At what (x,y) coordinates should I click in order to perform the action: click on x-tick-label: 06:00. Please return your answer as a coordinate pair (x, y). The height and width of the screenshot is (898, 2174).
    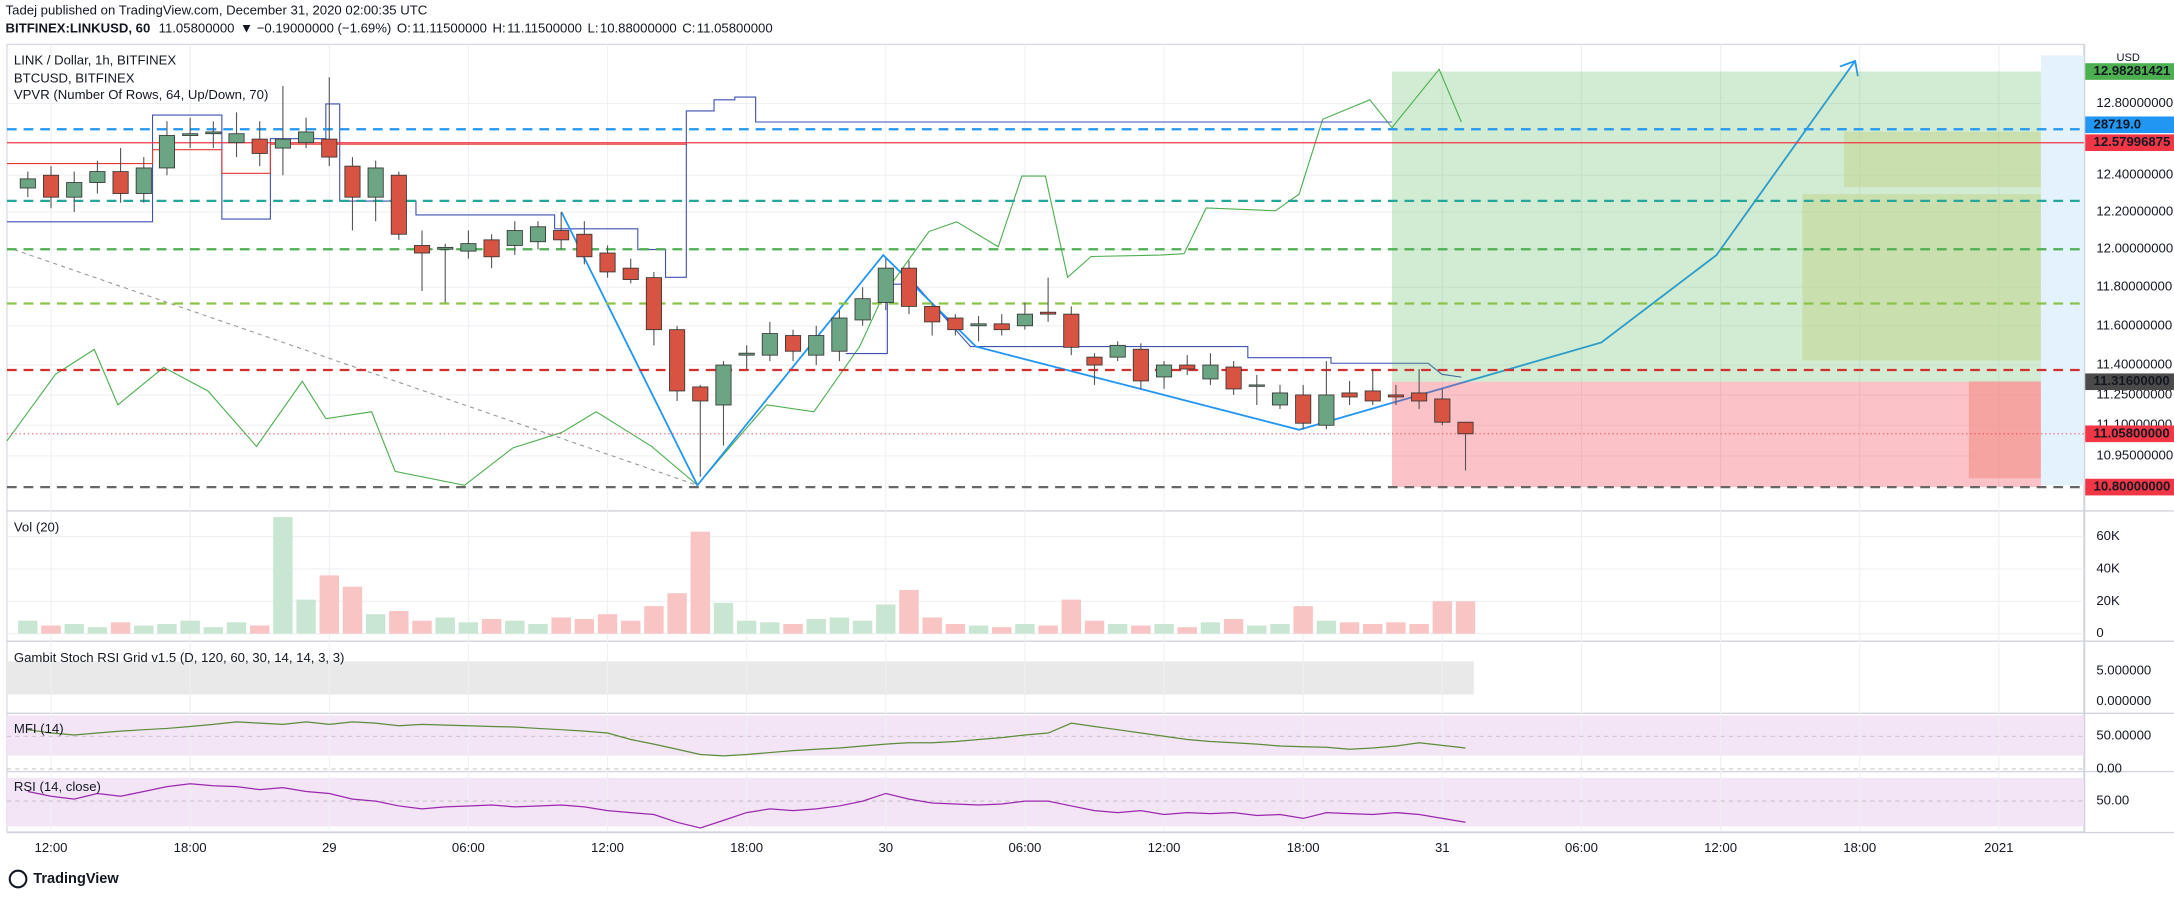
    Looking at the image, I should click on (1024, 847).